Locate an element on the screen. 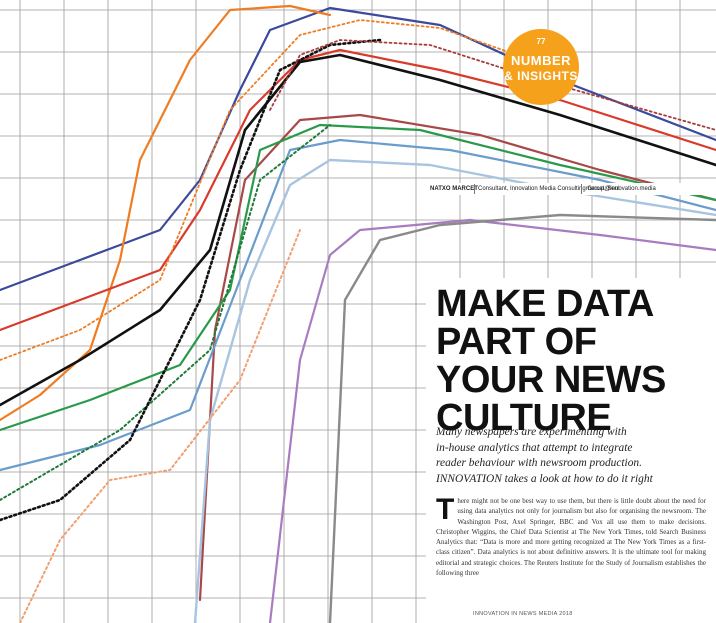 Image resolution: width=716 pixels, height=623 pixels. page-footer: INNOVATION IN NEWS MEDIA 2018 is located at coordinates (523, 614).